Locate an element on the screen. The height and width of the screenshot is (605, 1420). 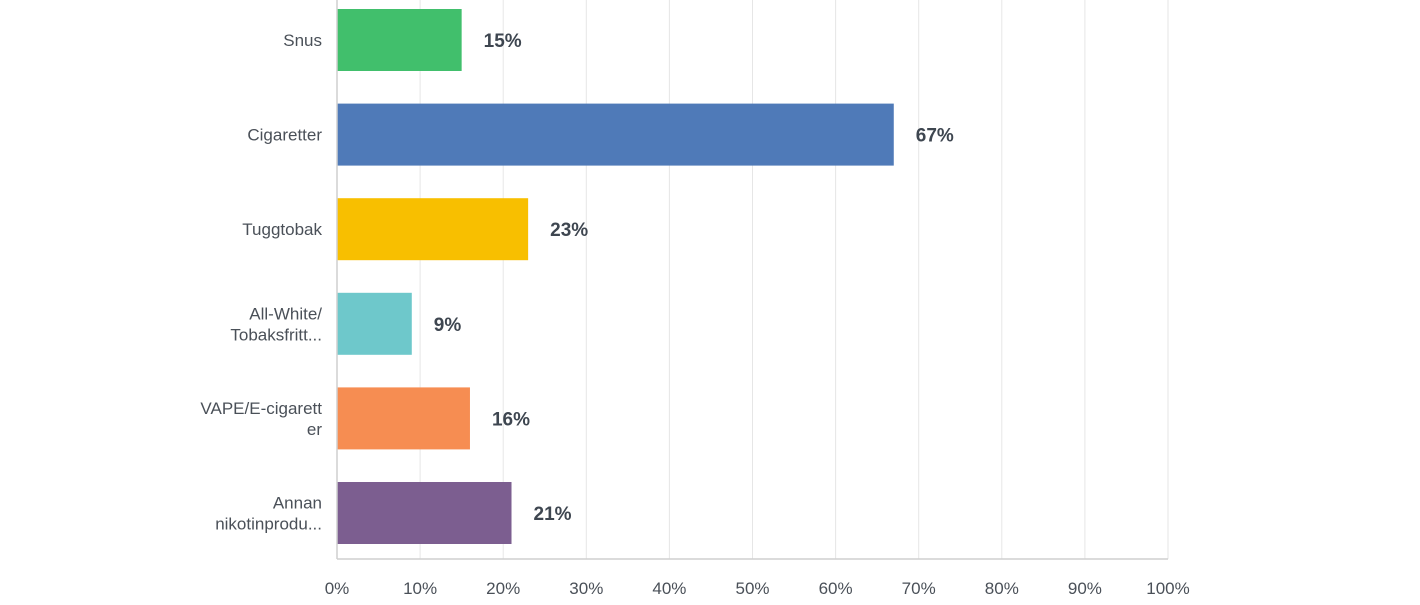
category-label: er is located at coordinates (314, 429).